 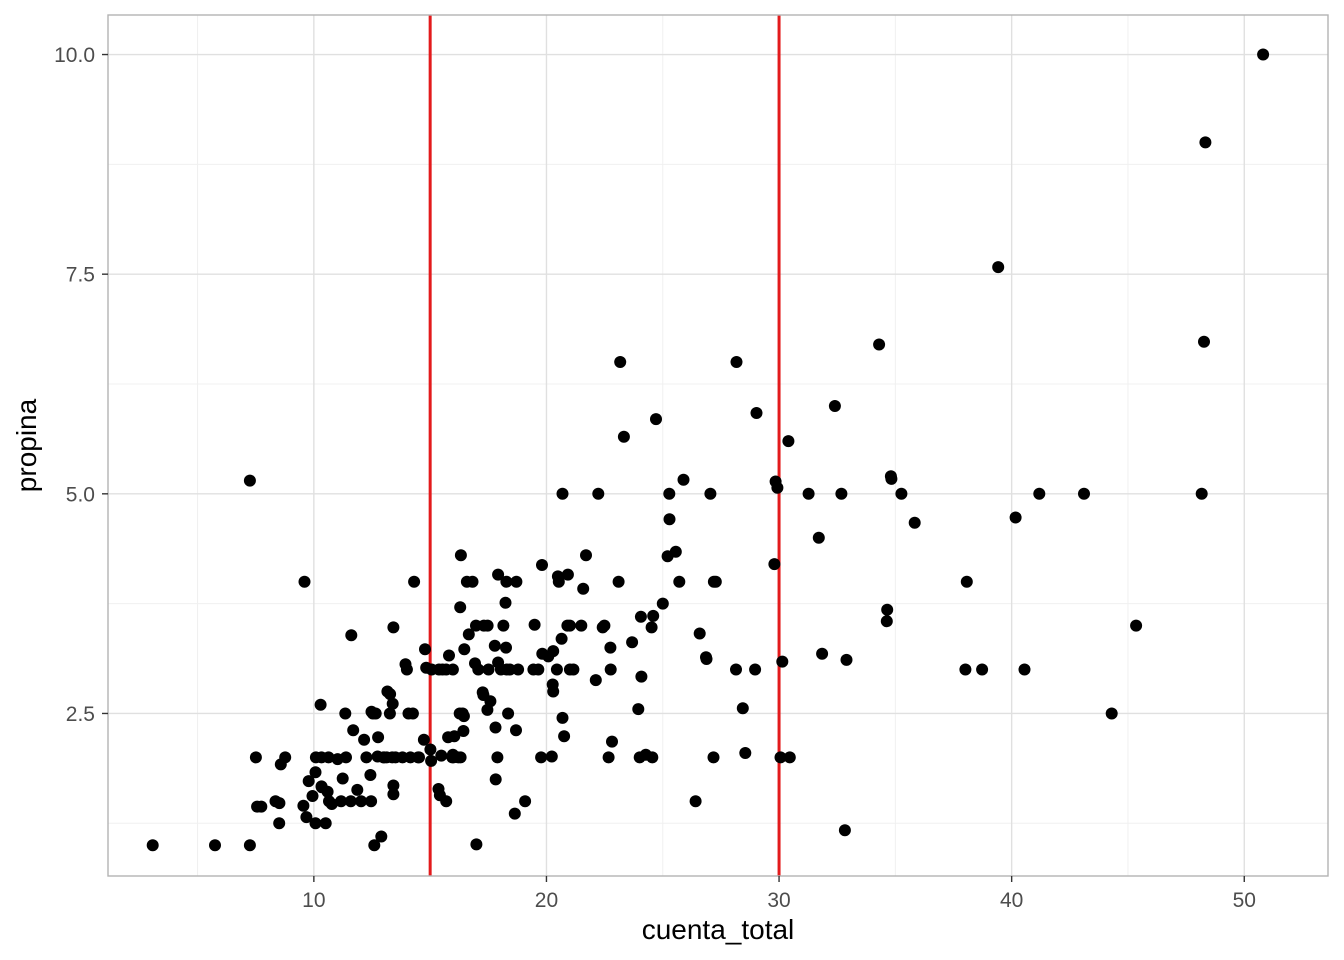 I want to click on x-tick-label: 50, so click(x=1244, y=900).